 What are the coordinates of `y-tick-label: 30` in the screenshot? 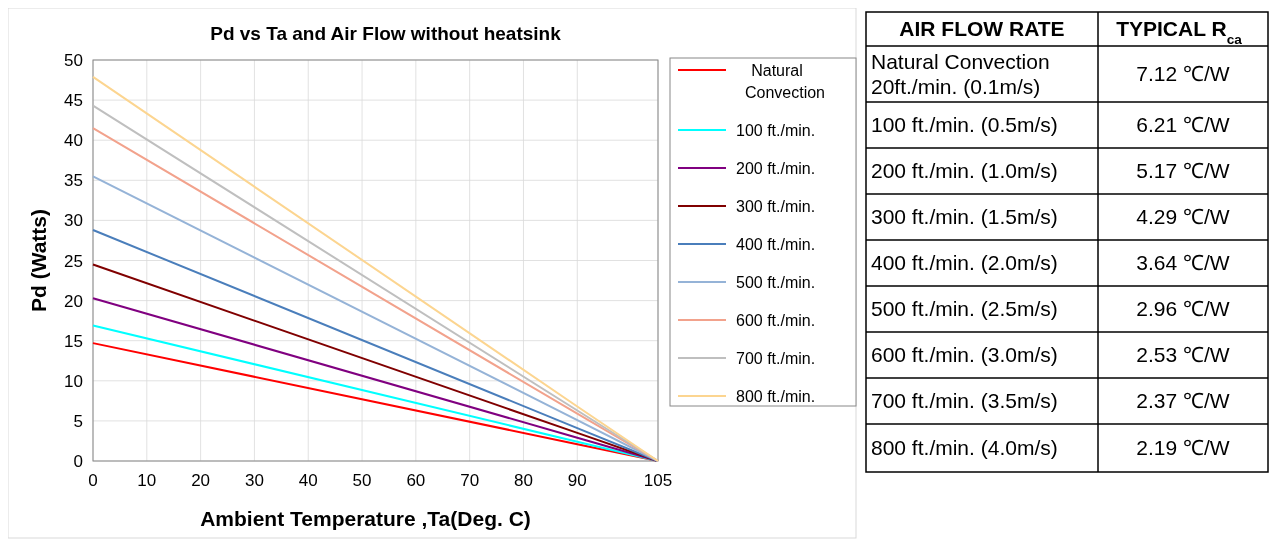 It's located at (73, 221).